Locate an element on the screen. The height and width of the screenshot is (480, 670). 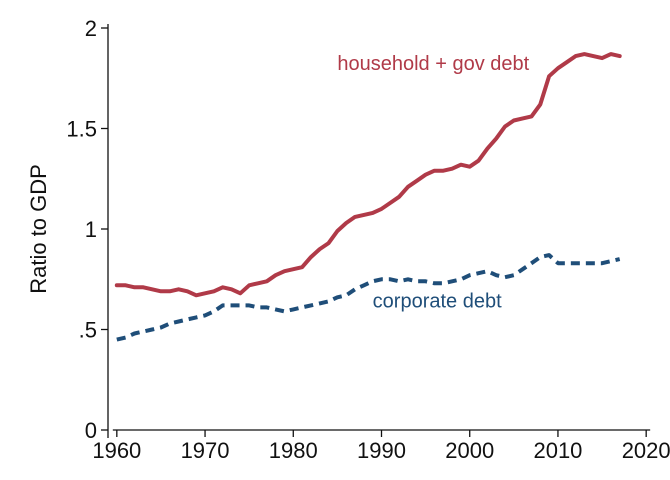
series-label: corporate debt is located at coordinates (437, 301).